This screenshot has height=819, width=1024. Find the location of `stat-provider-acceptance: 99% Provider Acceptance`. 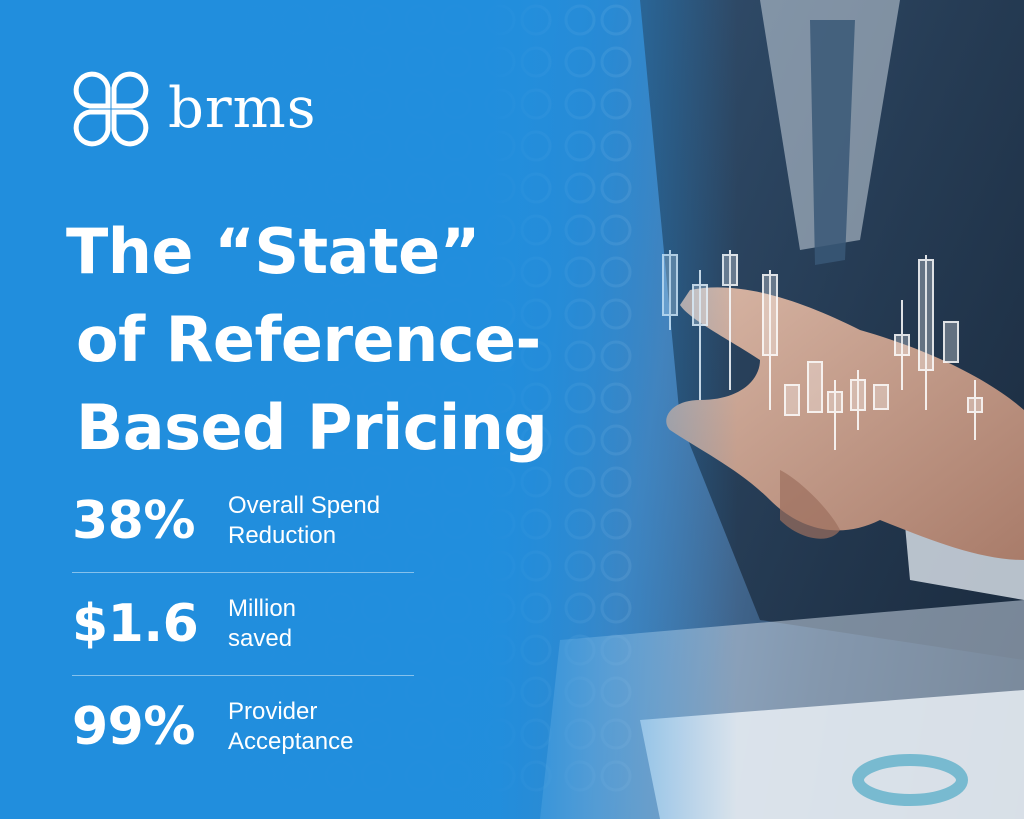

stat-provider-acceptance: 99% Provider Acceptance is located at coordinates (243, 727).